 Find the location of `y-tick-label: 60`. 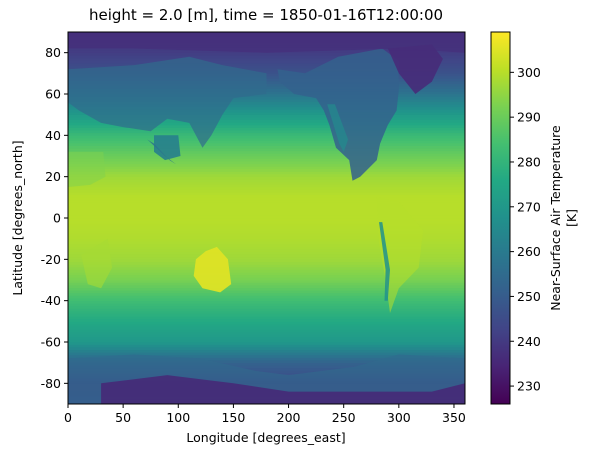

y-tick-label: 60 is located at coordinates (53, 94).